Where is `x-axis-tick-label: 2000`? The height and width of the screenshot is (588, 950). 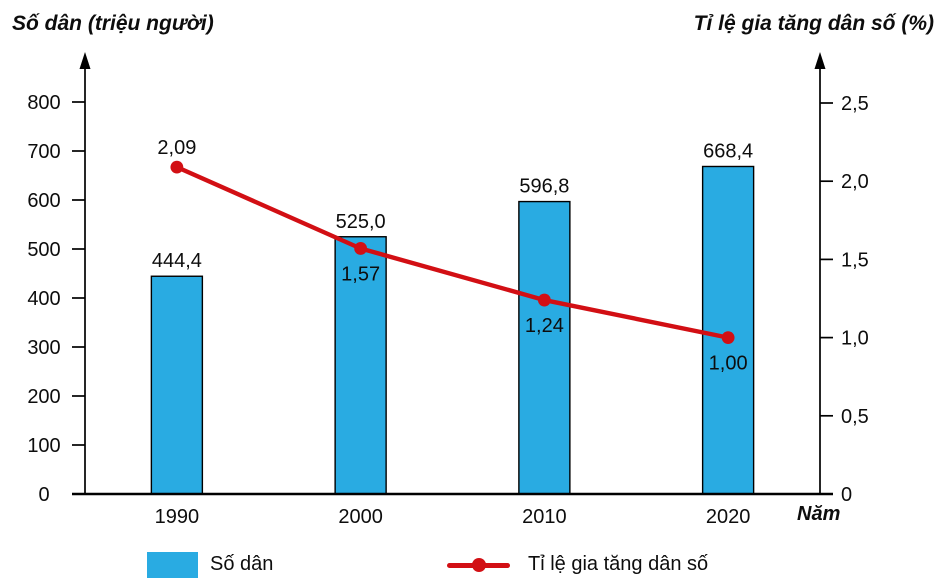
x-axis-tick-label: 2000 is located at coordinates (360, 517).